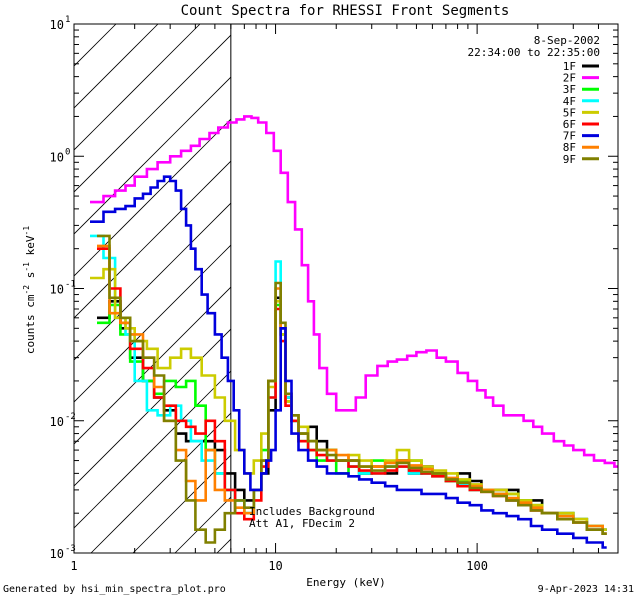 The height and width of the screenshot is (600, 640). I want to click on y-tick-exponent: -1, so click(70, 285).